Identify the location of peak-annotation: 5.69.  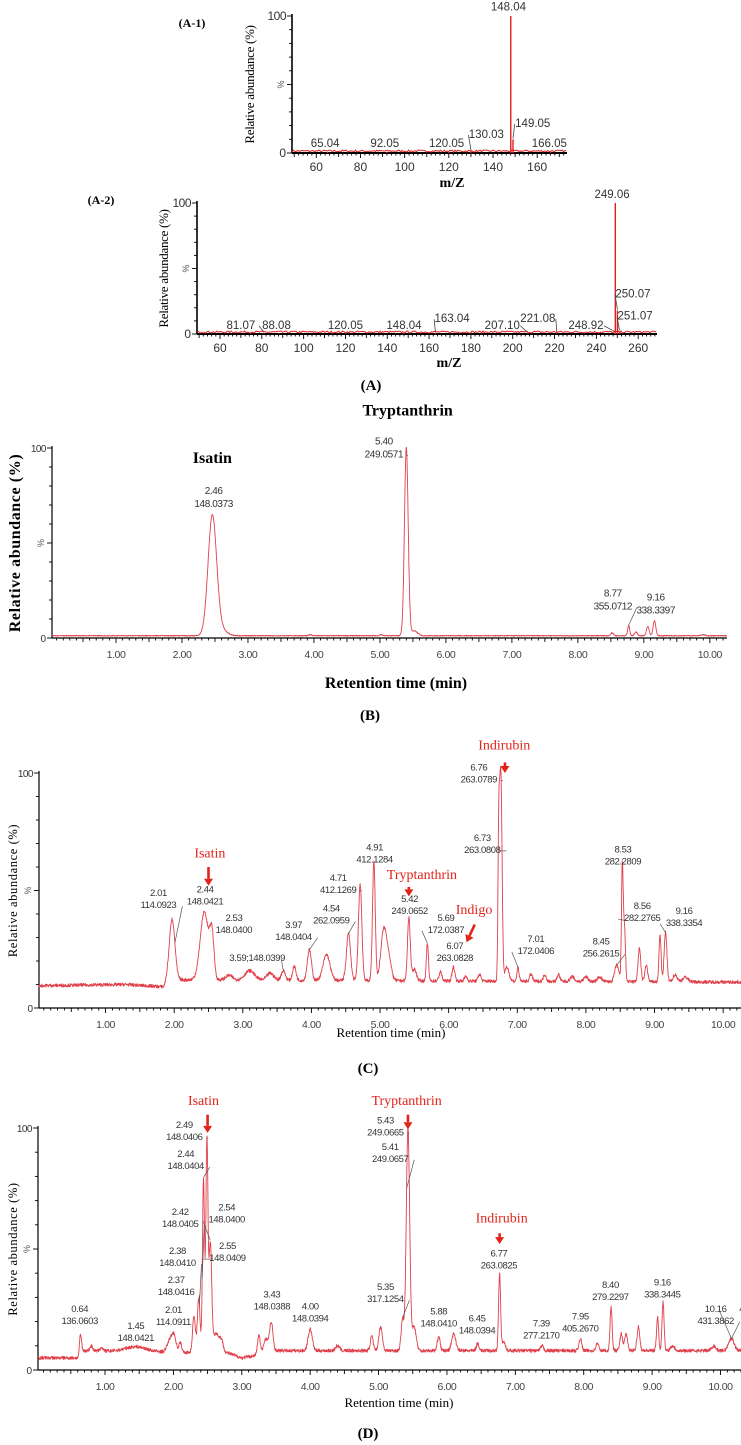
(445, 918).